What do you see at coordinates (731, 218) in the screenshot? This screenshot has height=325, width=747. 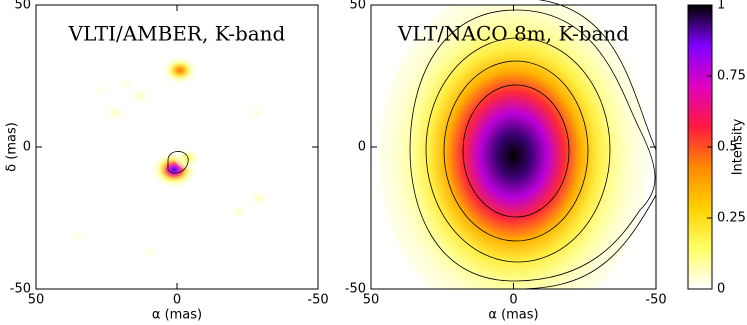 I see `colorbar-tick-label: 0.25` at bounding box center [731, 218].